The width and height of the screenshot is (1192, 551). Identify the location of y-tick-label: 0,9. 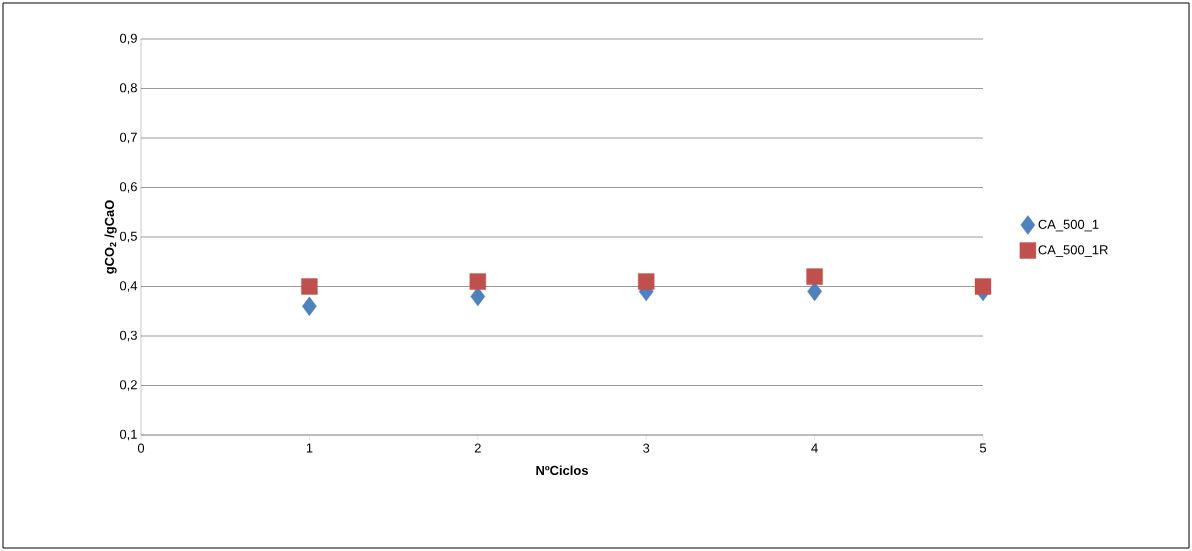
(128, 39).